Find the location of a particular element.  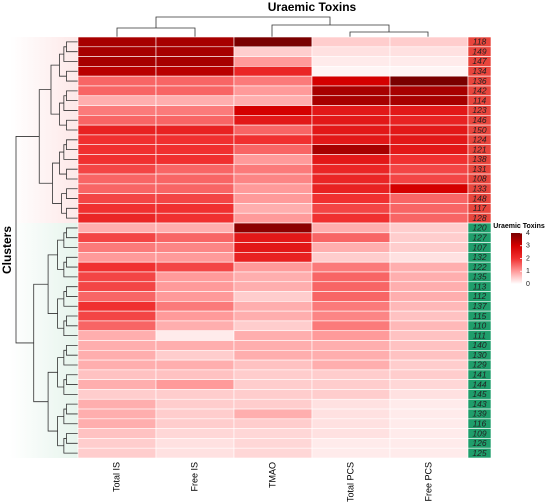

row-label: 131 is located at coordinates (479, 169).